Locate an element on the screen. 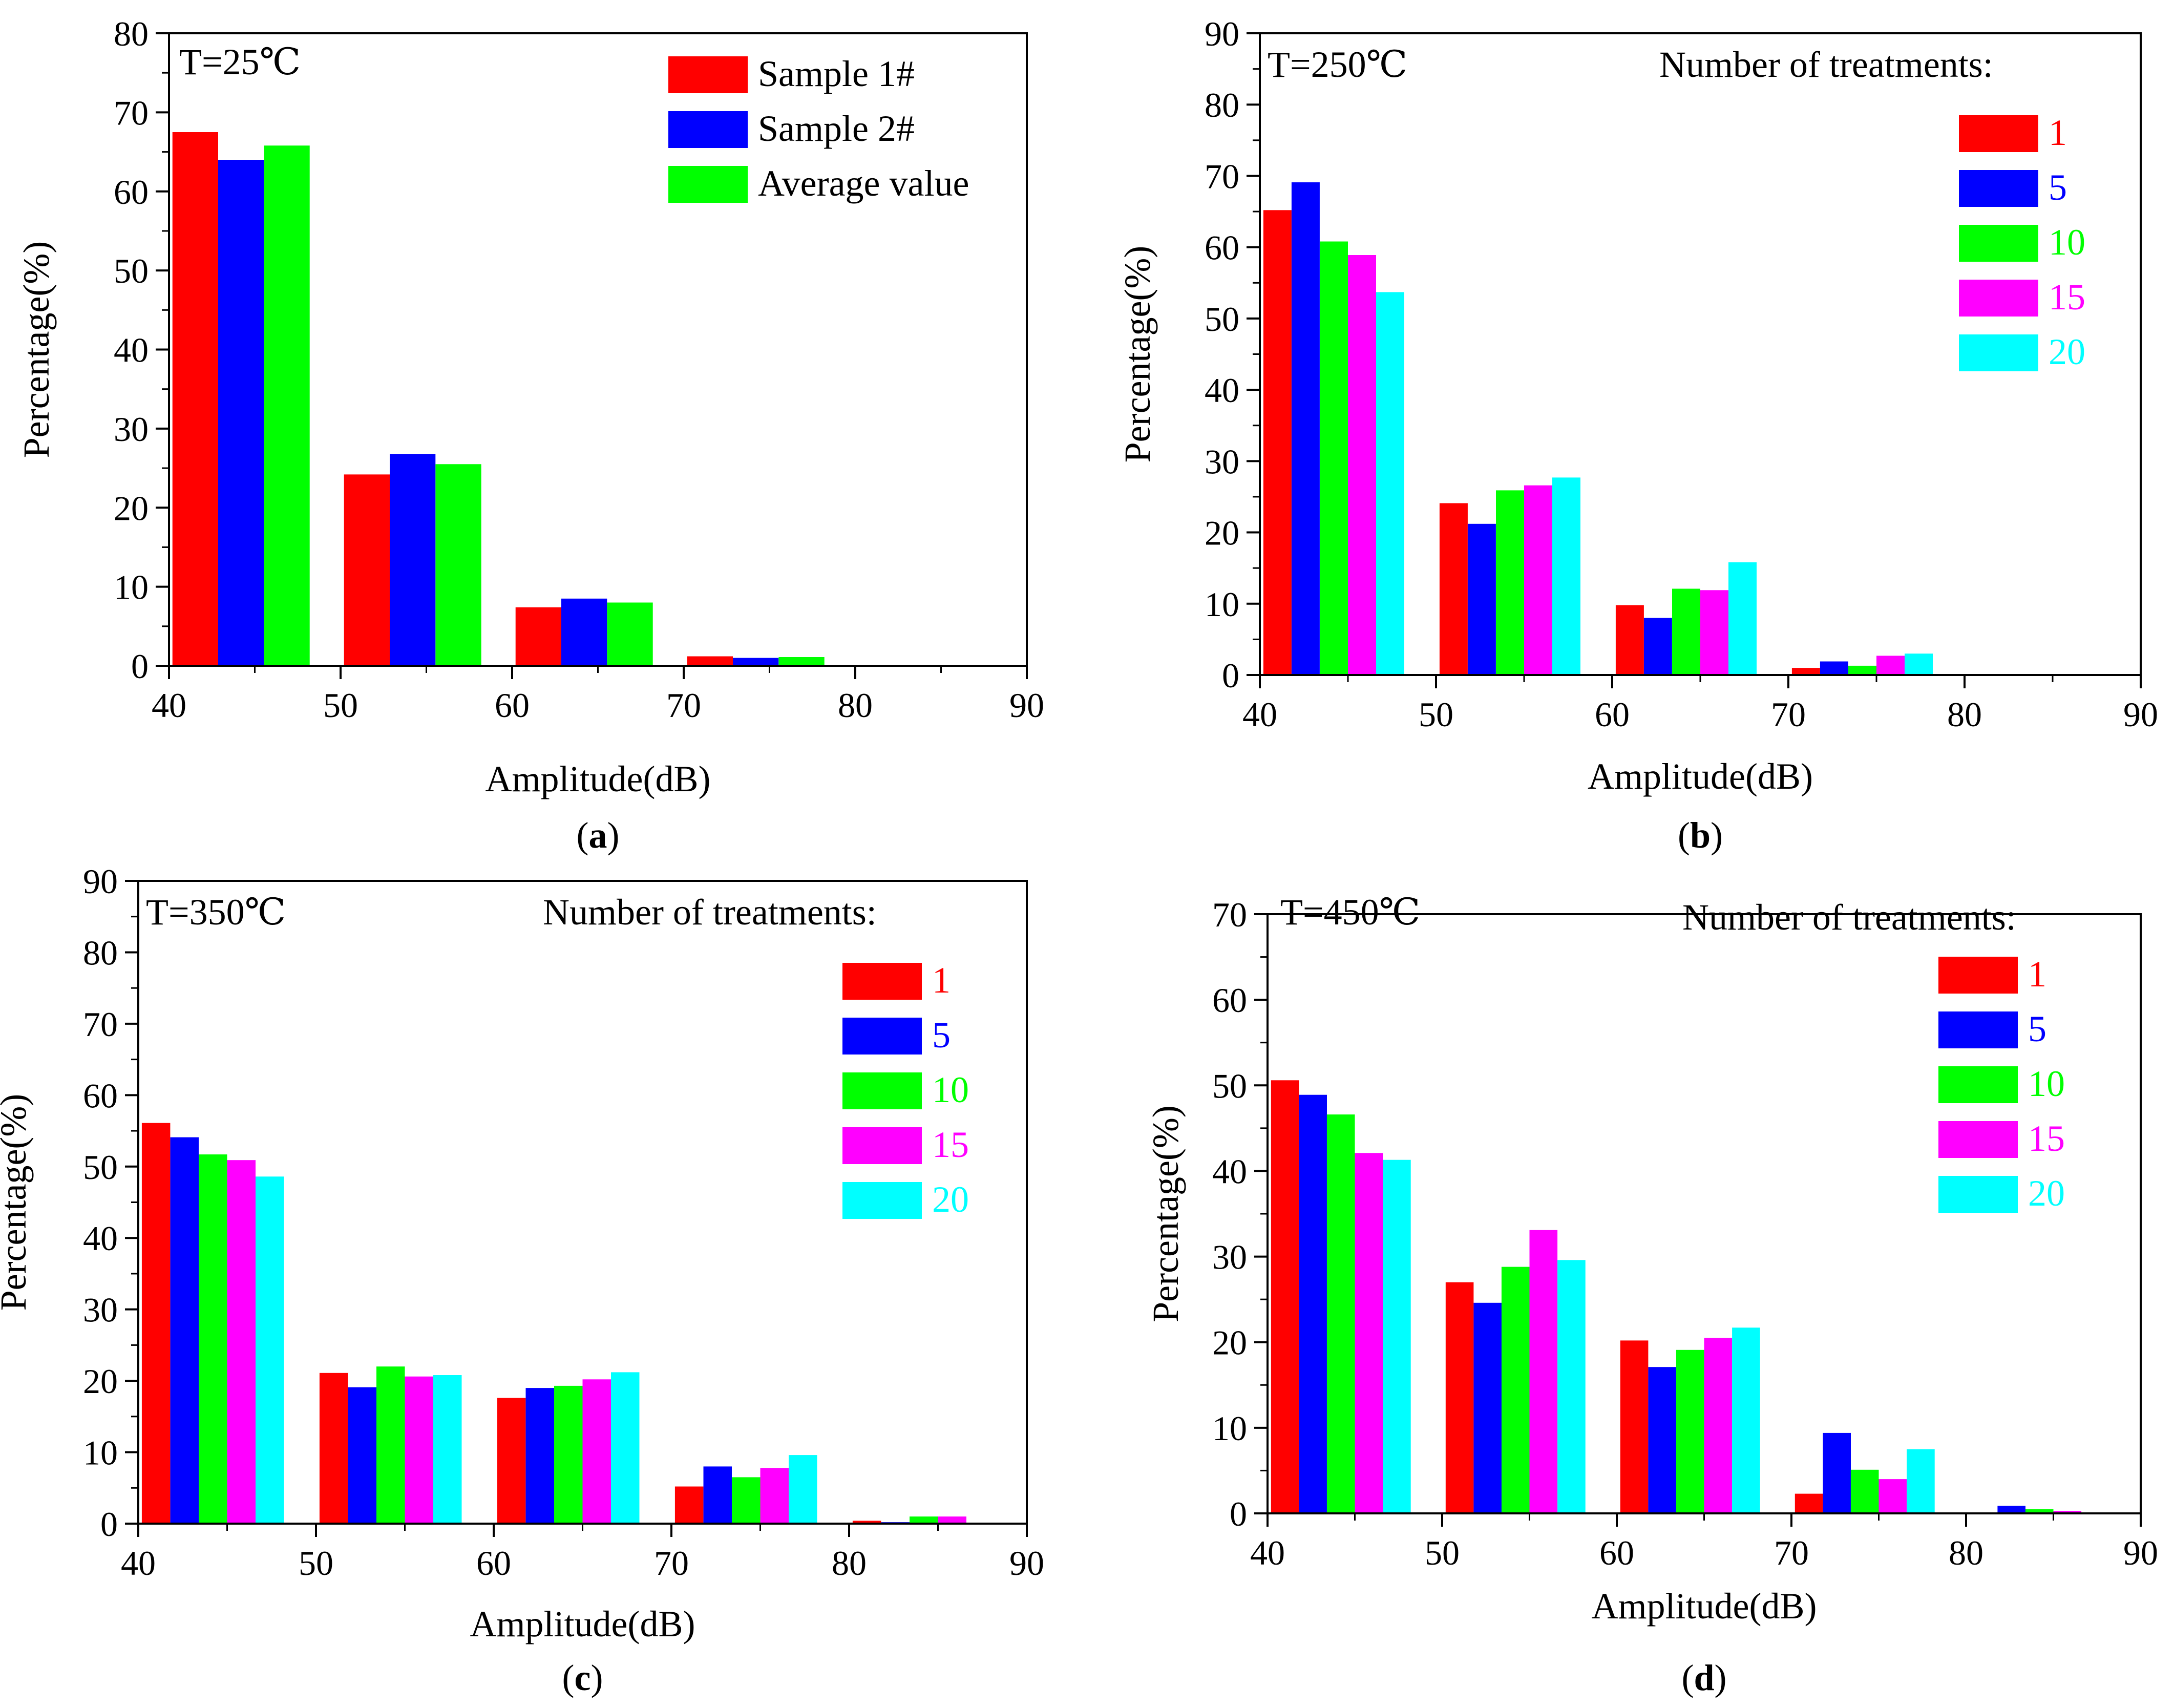 The image size is (2174, 1708). x-tick-label-d-70: 70 is located at coordinates (1791, 1552).